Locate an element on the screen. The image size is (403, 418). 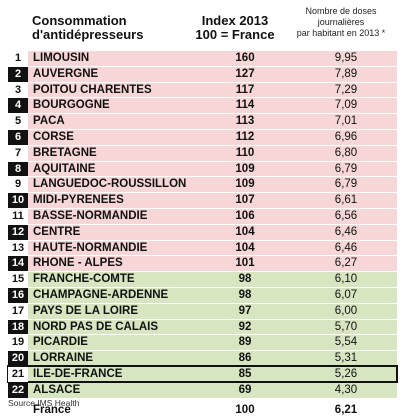
rank-number: 15 is located at coordinates (18, 279).